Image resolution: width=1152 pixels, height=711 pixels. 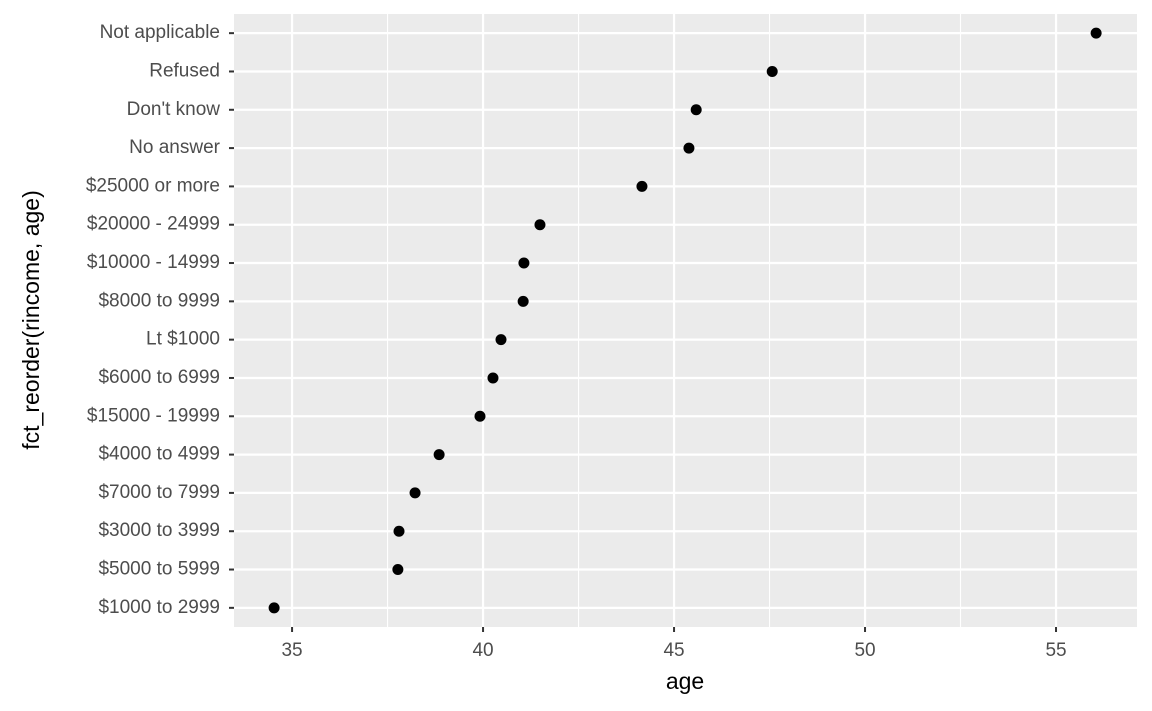 I want to click on y-tick-label: Lt $1000, so click(x=183, y=339).